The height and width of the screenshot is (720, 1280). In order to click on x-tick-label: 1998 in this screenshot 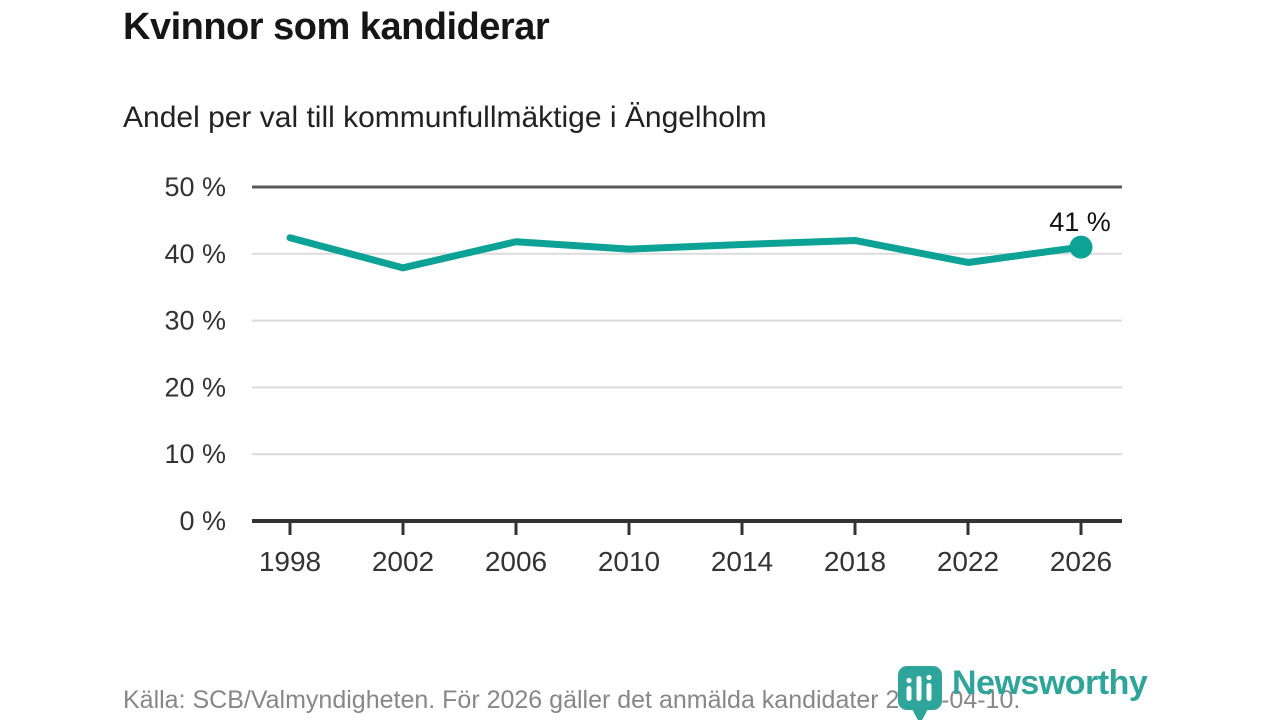, I will do `click(290, 561)`.